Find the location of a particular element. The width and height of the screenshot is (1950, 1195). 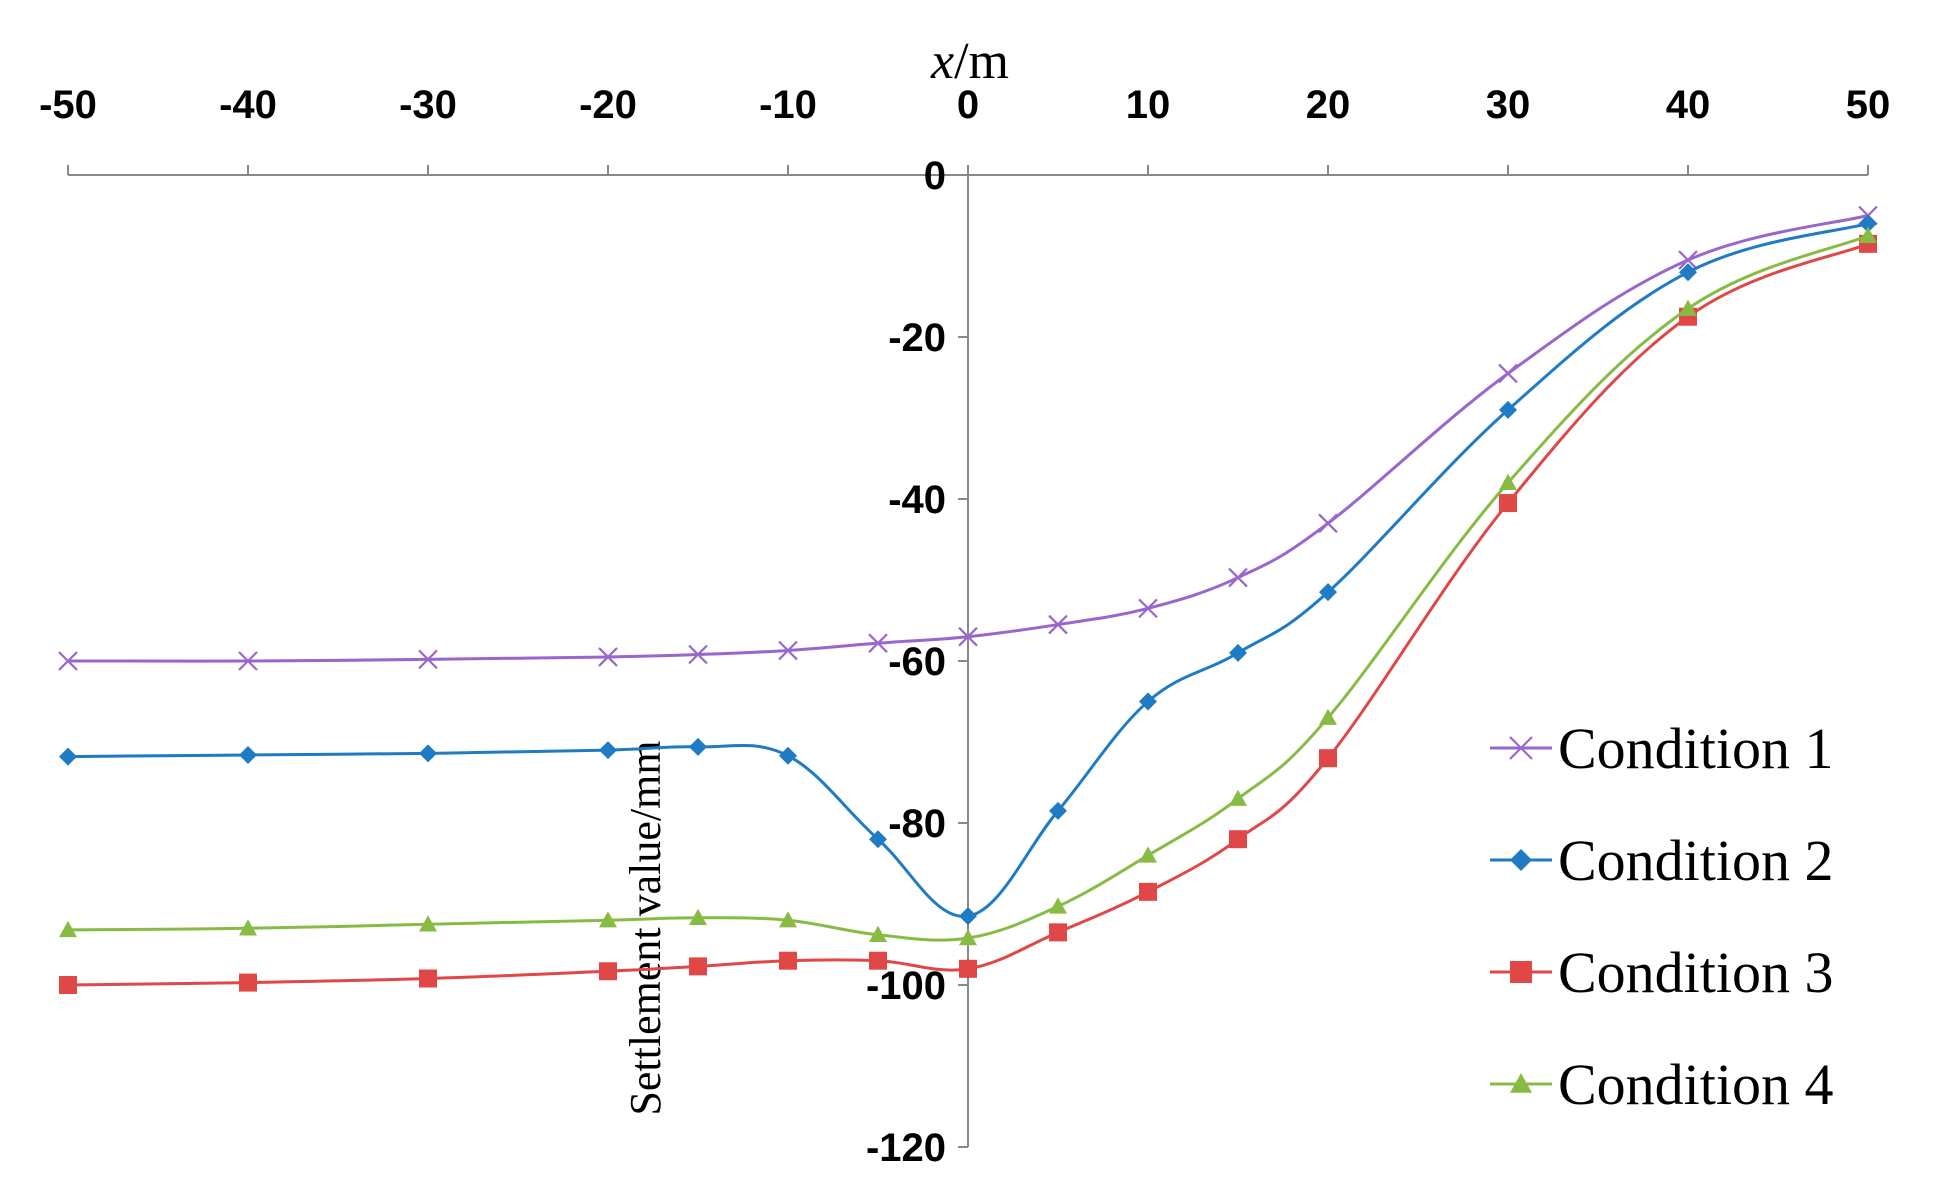

x-tick-label: -50 is located at coordinates (68, 105).